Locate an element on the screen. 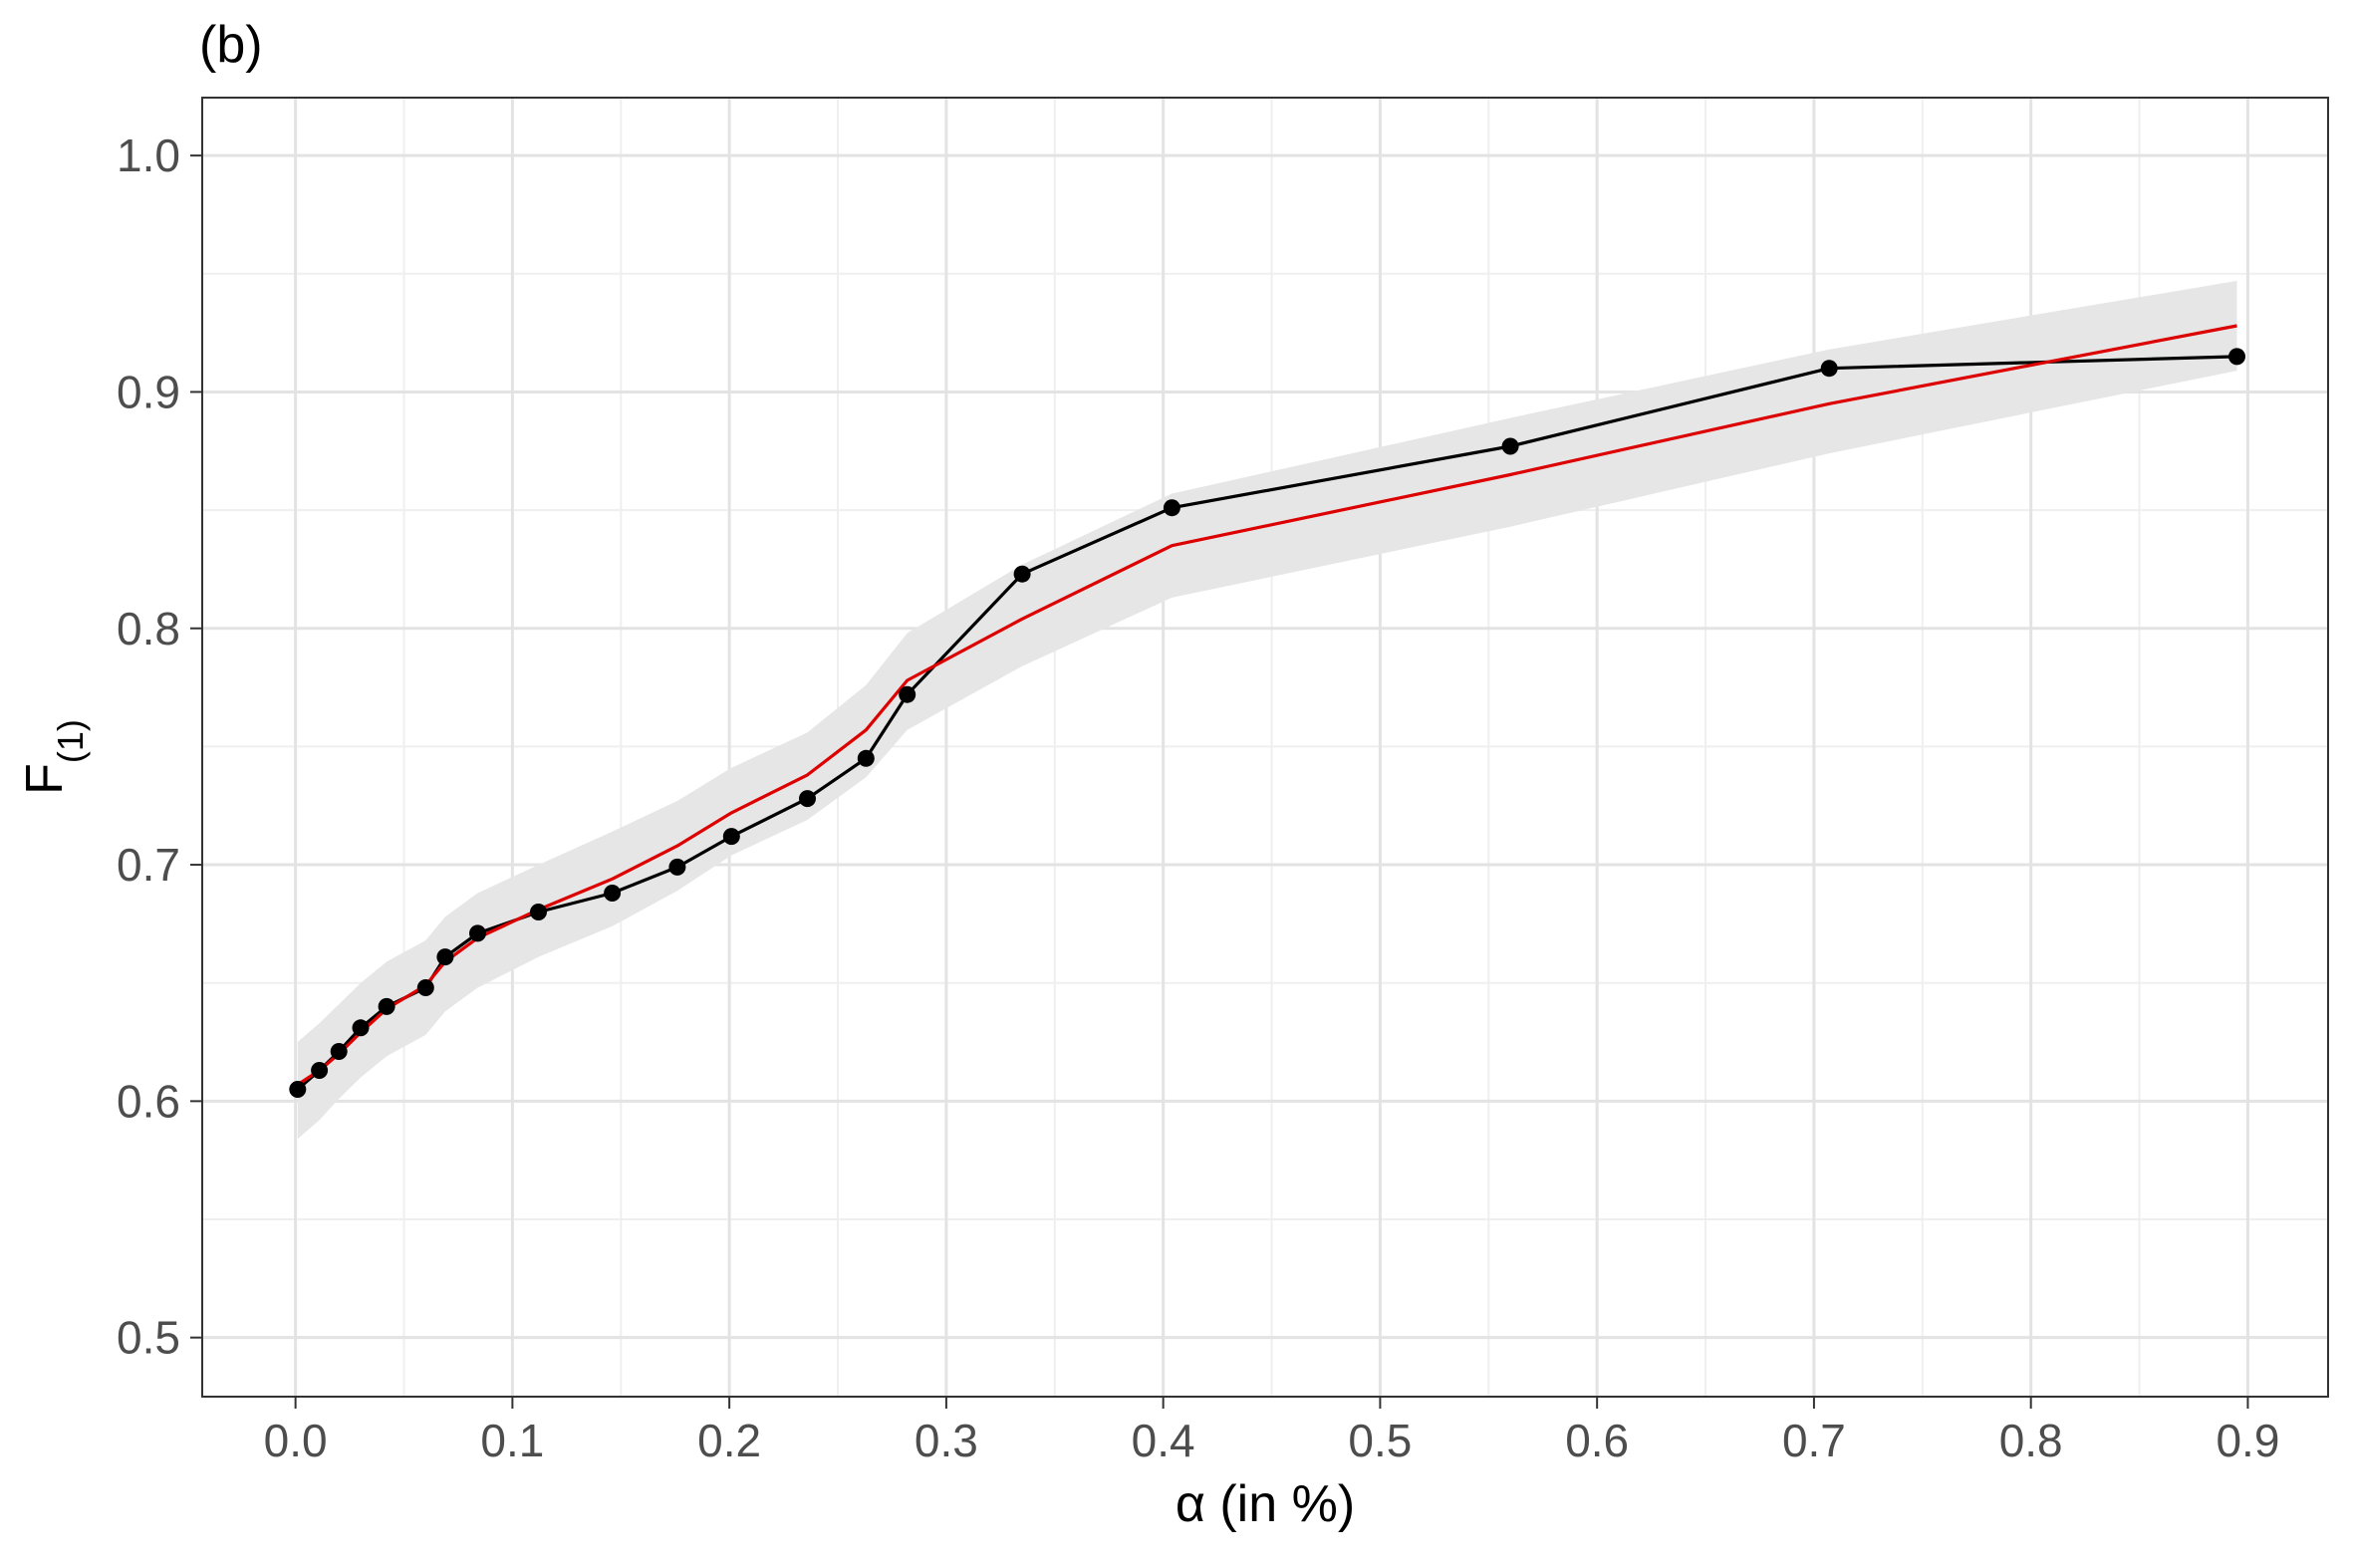  x-tick-label: 0.9 is located at coordinates (2247, 1440).